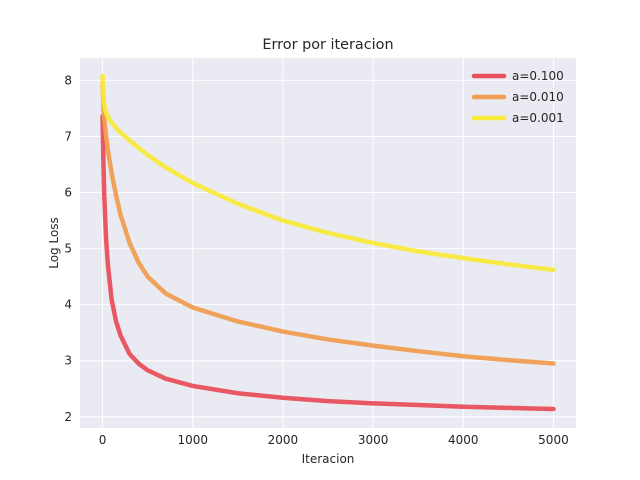 The width and height of the screenshot is (640, 480). What do you see at coordinates (68, 136) in the screenshot?
I see `y-tick-label: 7` at bounding box center [68, 136].